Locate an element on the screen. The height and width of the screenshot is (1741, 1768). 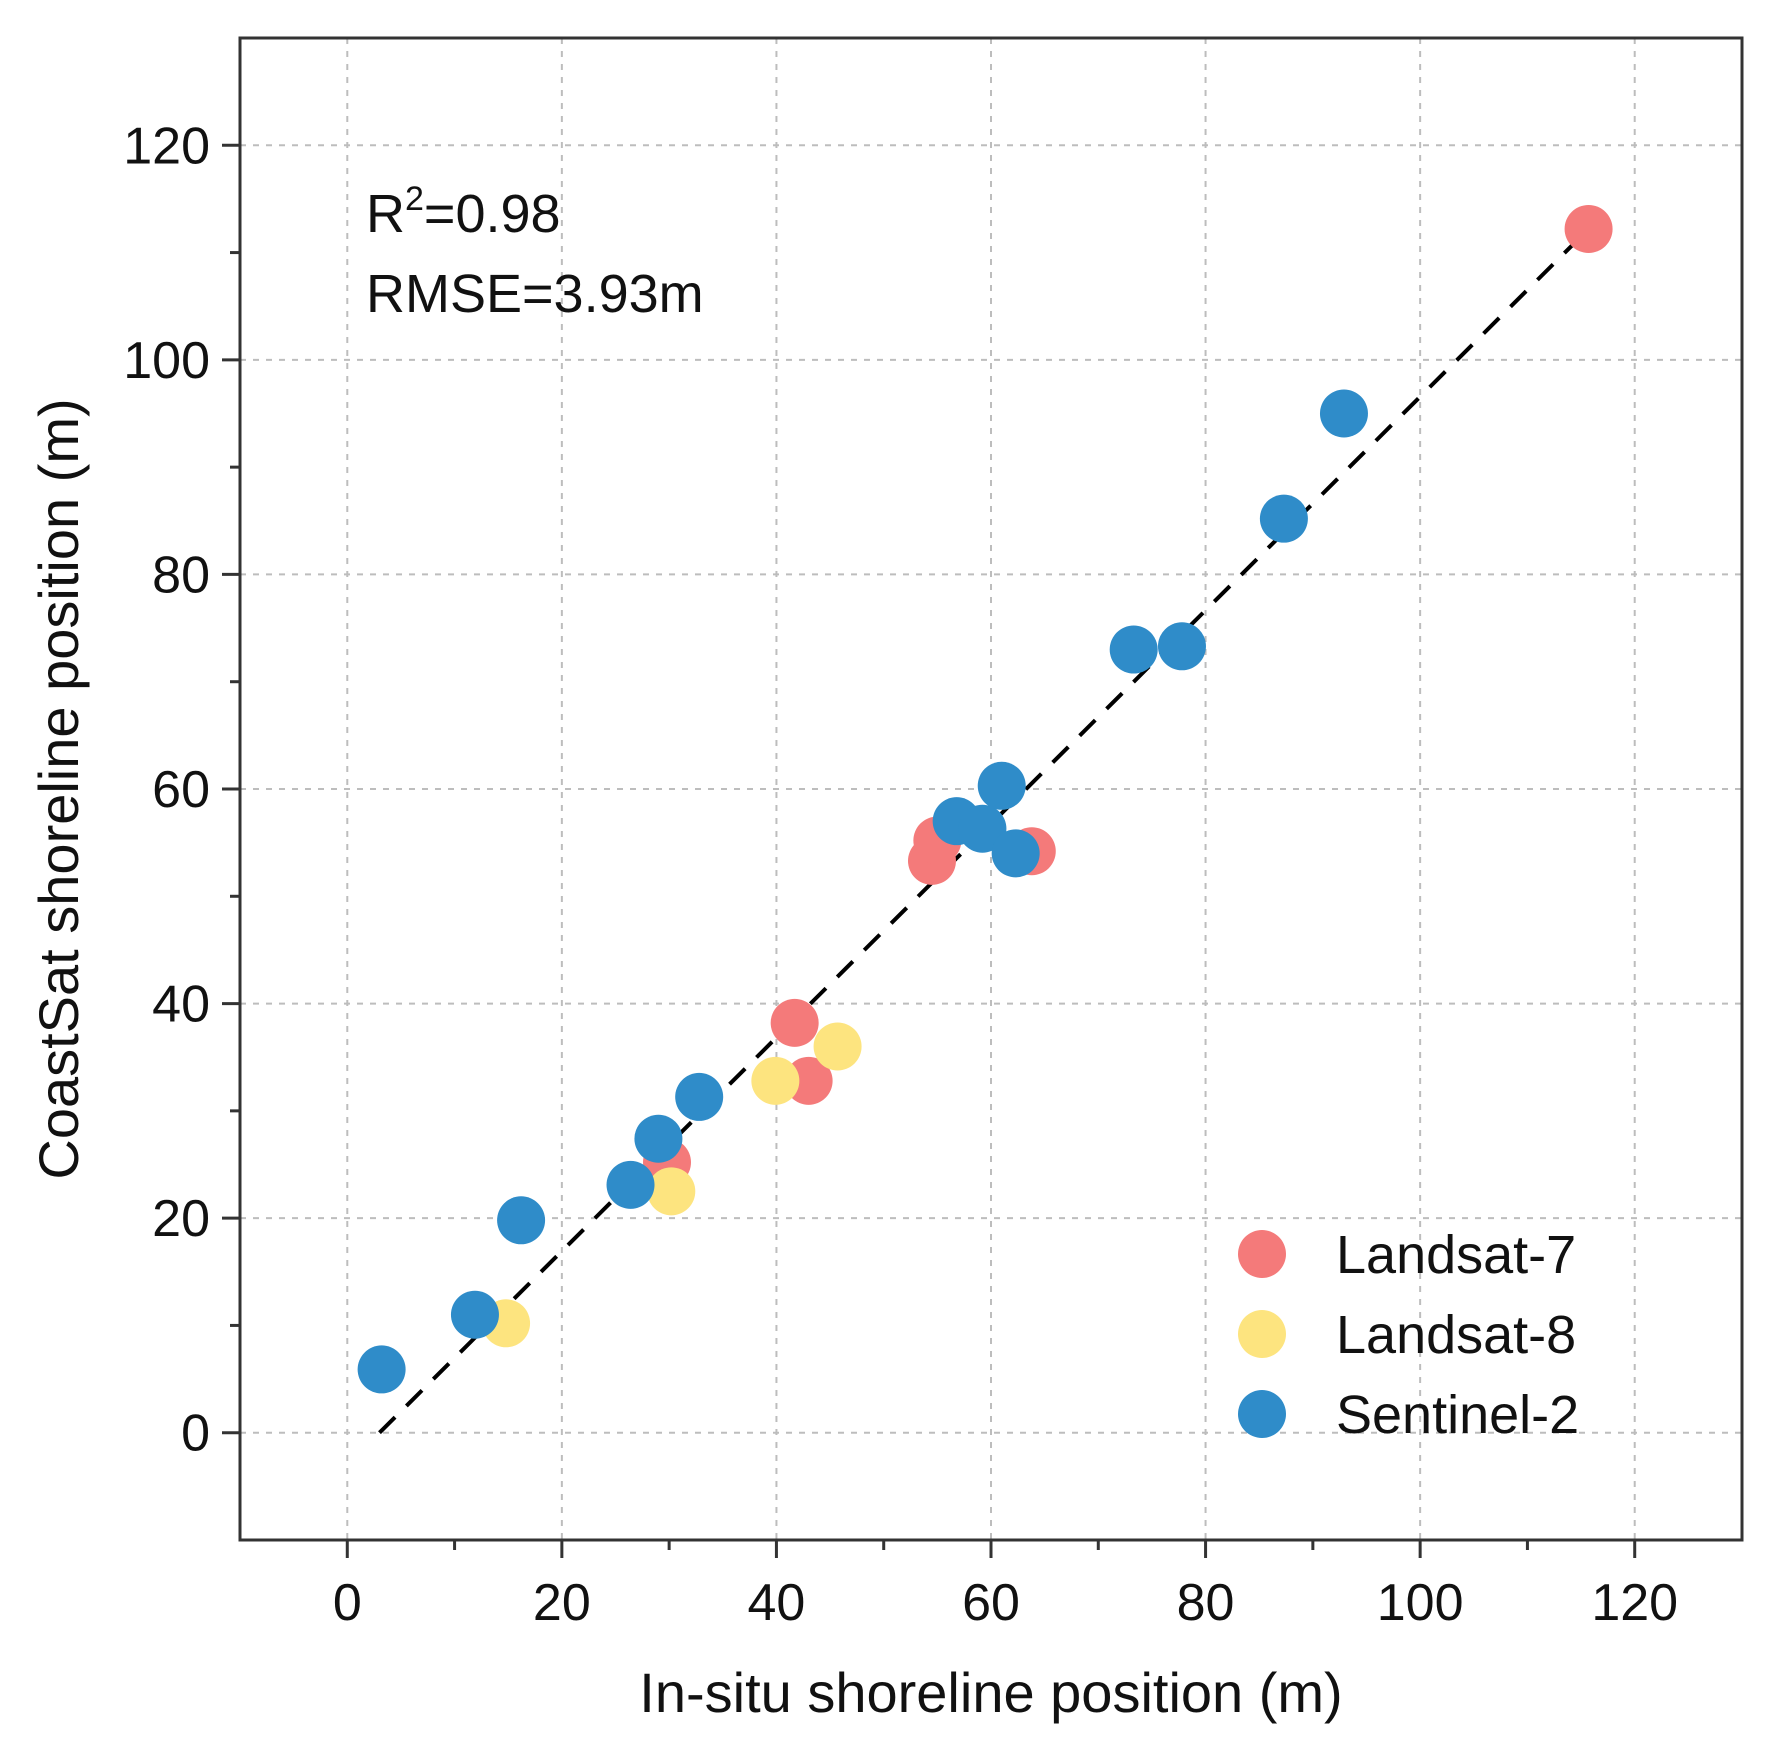
x-tick-label: 100 is located at coordinates (1420, 1603).